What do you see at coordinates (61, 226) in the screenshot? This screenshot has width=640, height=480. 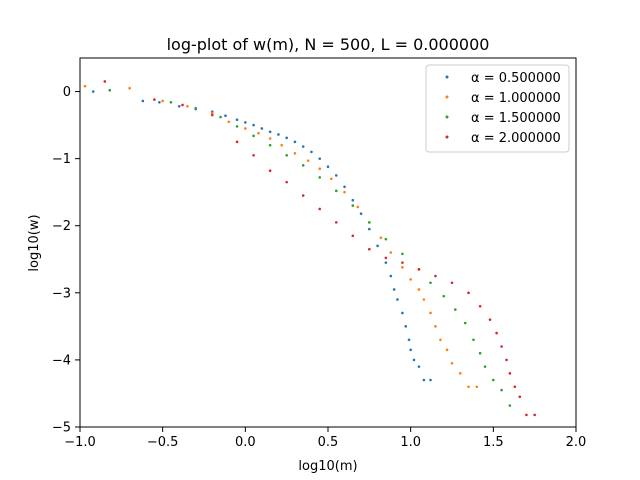 I see `y-tick-label: −2` at bounding box center [61, 226].